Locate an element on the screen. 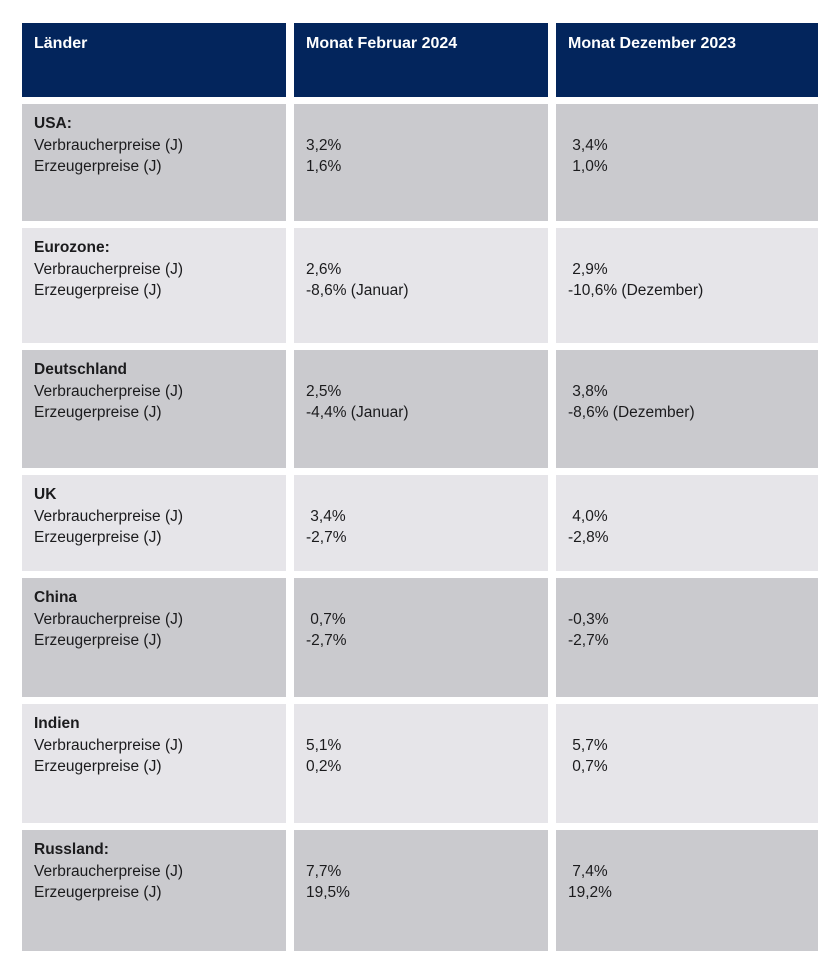 The width and height of the screenshot is (839, 972). value-cell-usa-dezember: 3,4% 1,0% is located at coordinates (687, 162).